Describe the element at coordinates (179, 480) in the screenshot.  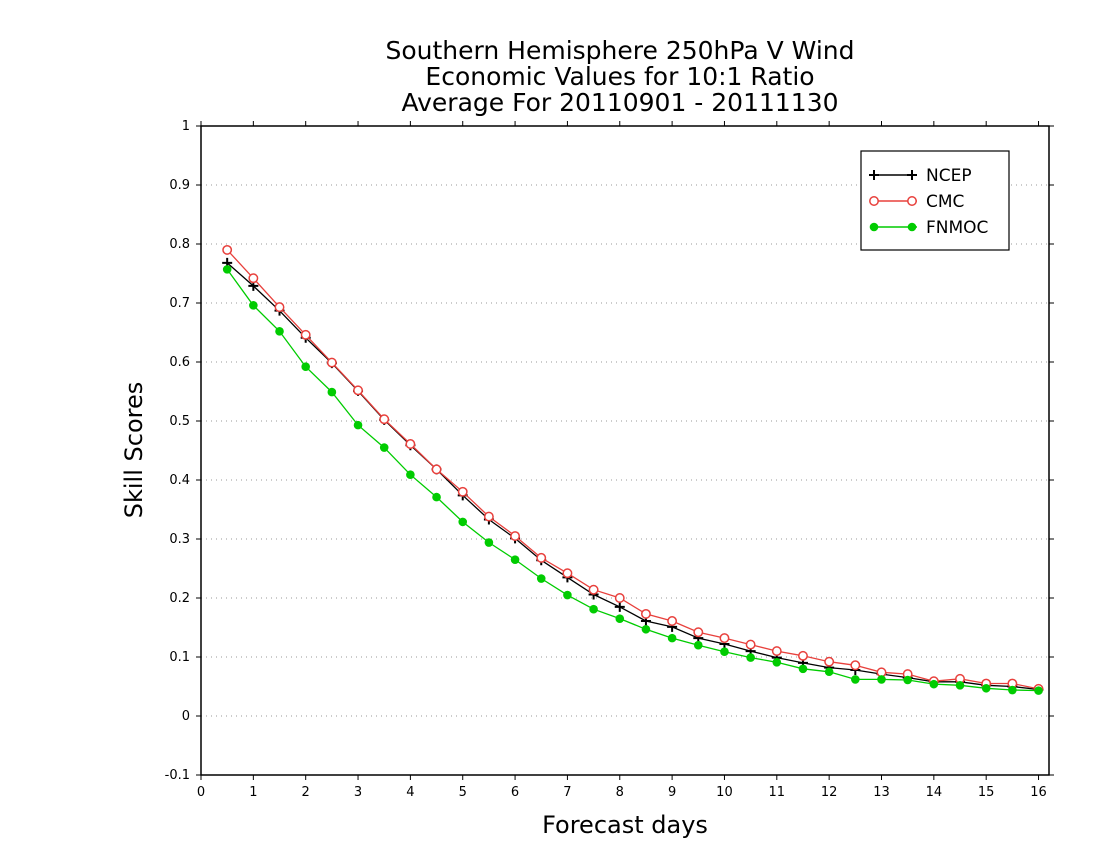
I see `y-tick-label: 0.4` at that location.